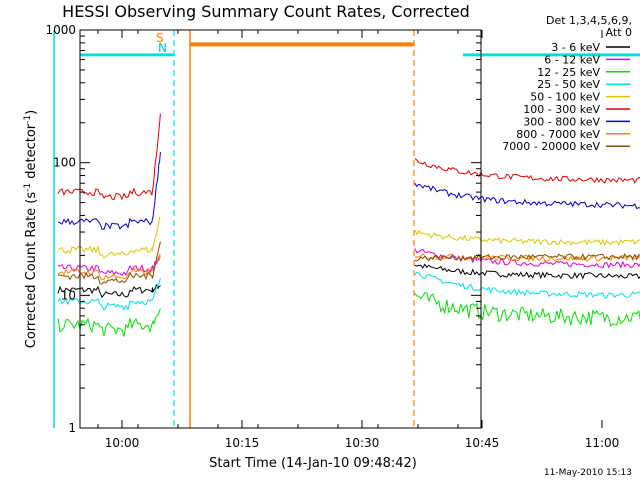  Describe the element at coordinates (362, 443) in the screenshot. I see `x-tick-label: 10:30` at that location.